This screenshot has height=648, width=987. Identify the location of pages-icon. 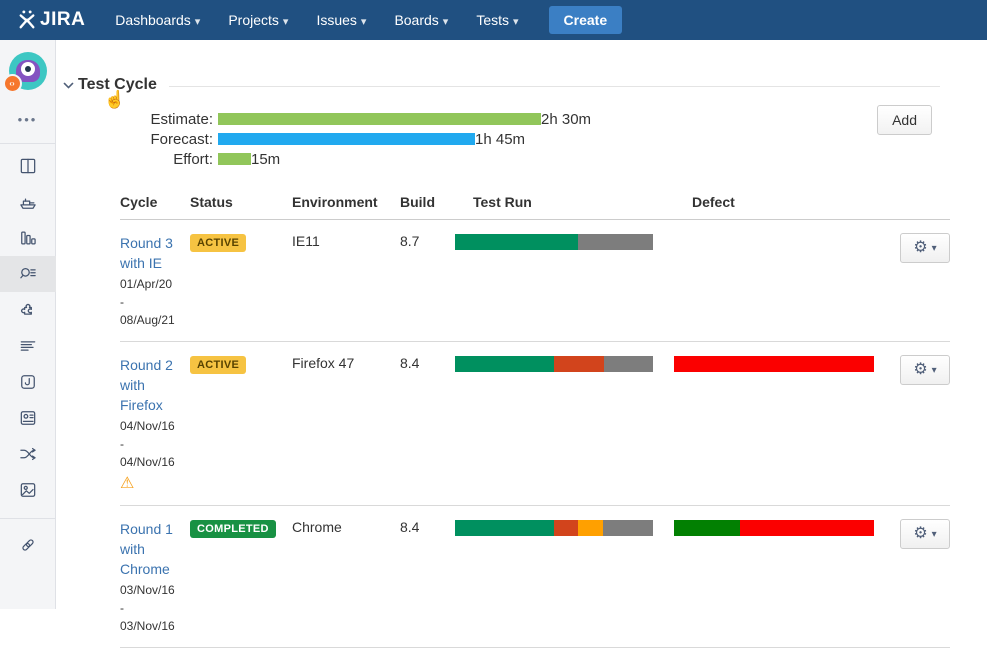
(28, 382).